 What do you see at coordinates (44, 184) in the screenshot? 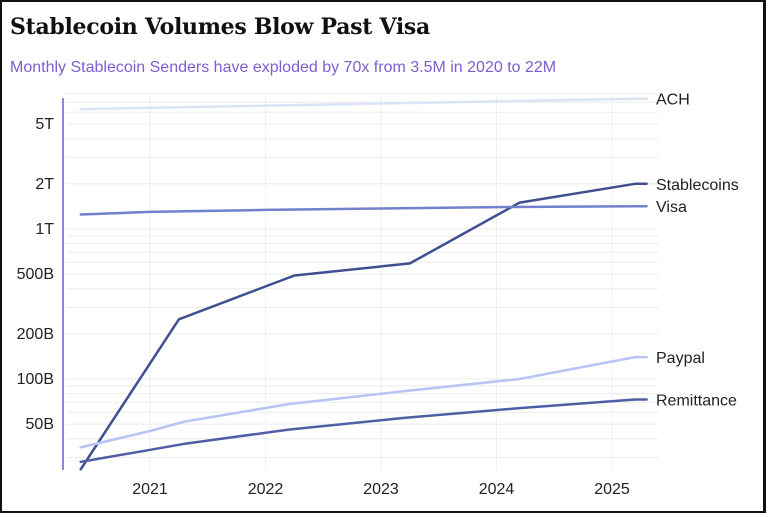
I see `y-tick-label: 2T` at bounding box center [44, 184].